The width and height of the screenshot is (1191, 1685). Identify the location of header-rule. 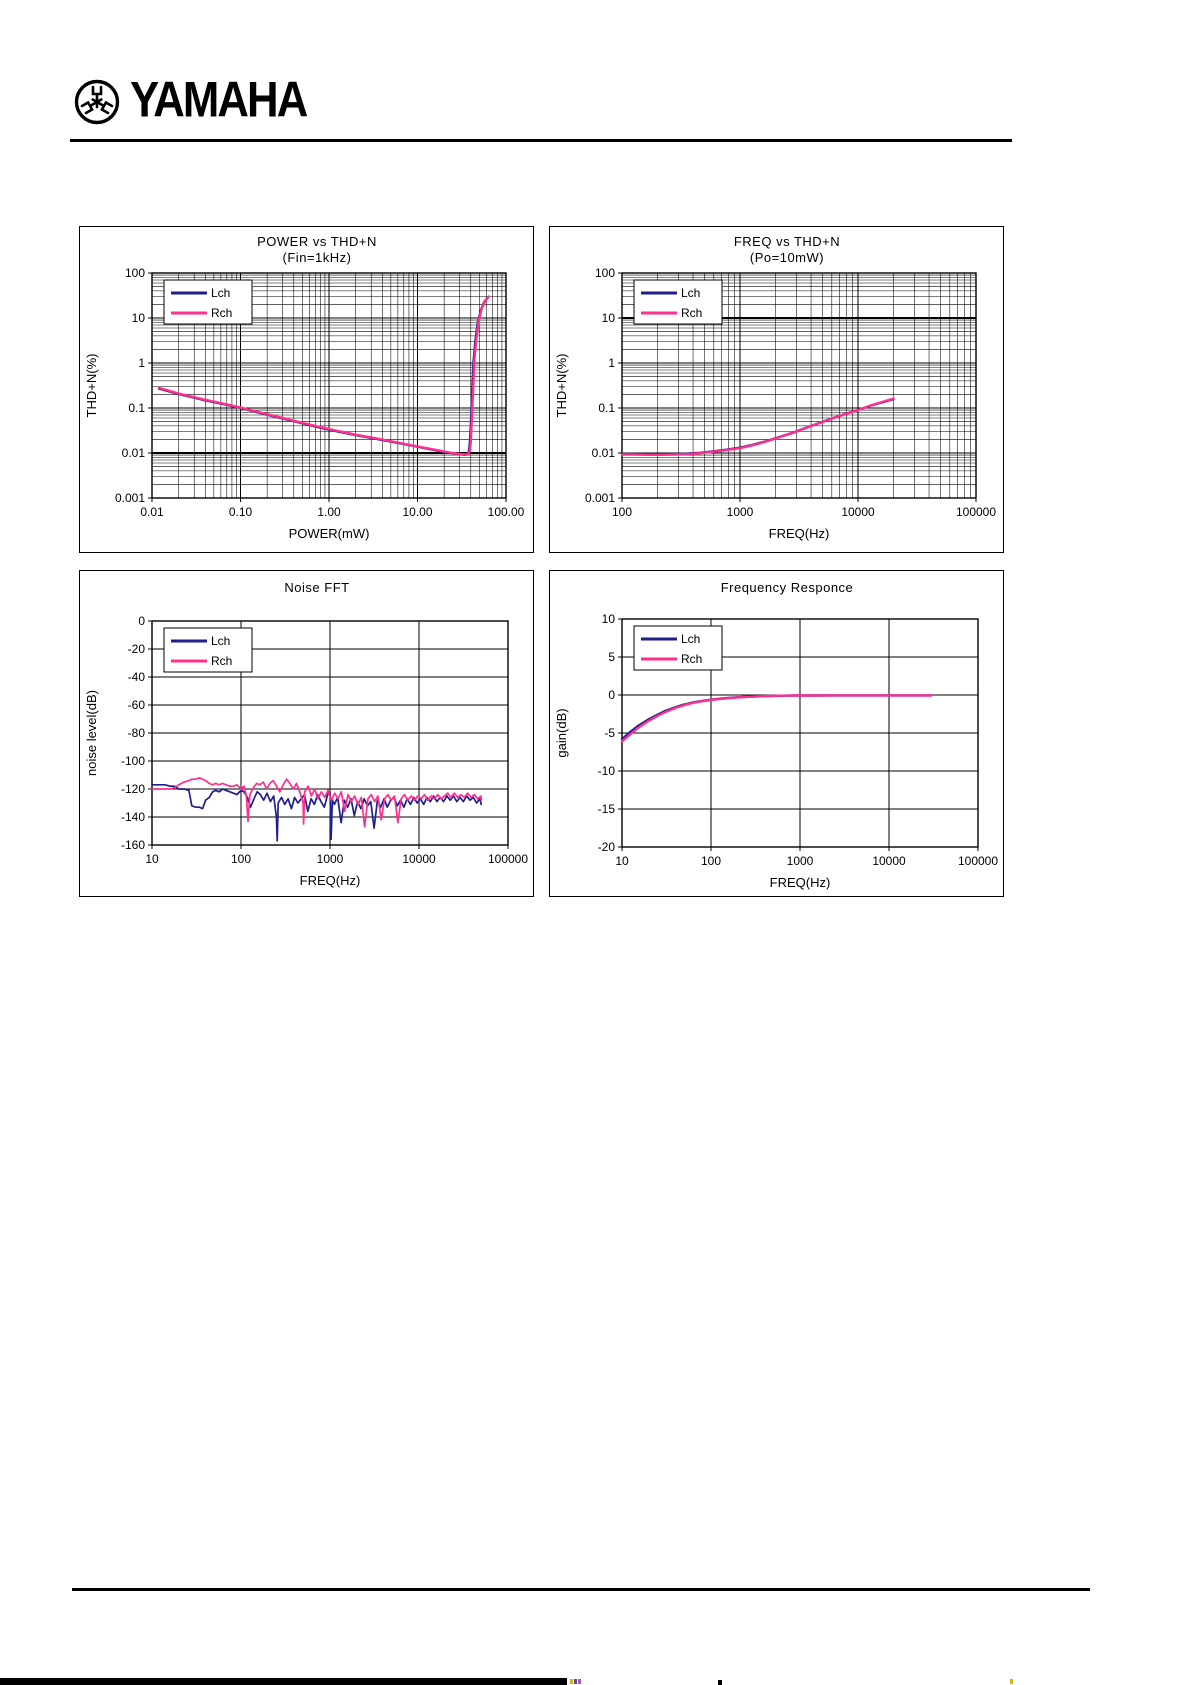
(541, 140).